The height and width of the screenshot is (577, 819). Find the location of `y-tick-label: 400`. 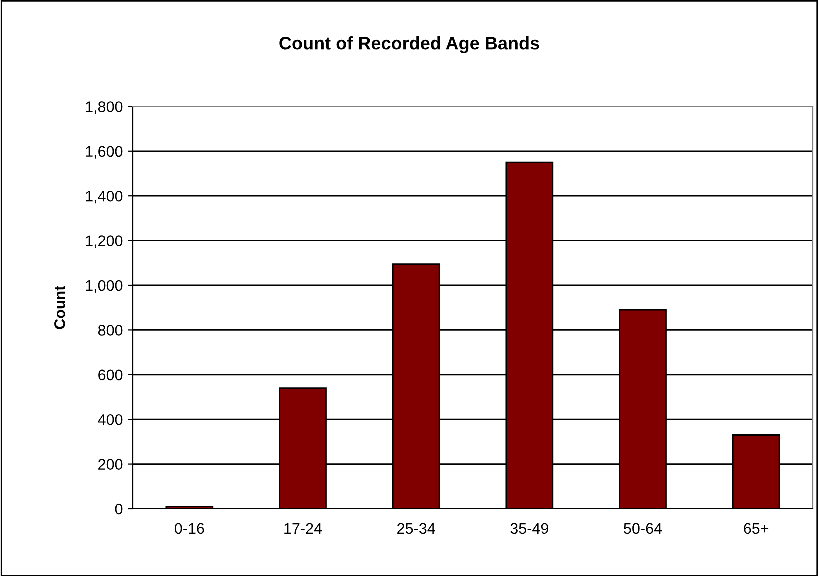

y-tick-label: 400 is located at coordinates (110, 420).